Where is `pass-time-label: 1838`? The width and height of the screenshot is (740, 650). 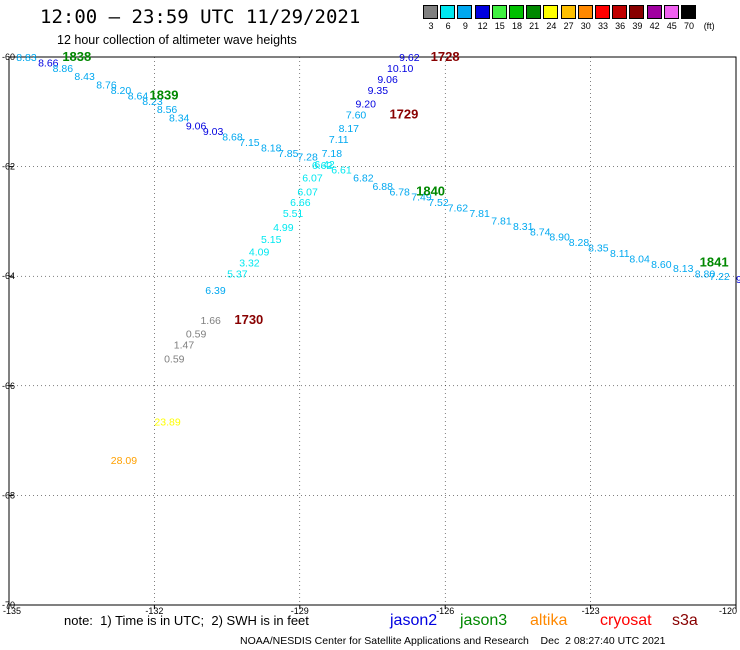 pass-time-label: 1838 is located at coordinates (76, 56).